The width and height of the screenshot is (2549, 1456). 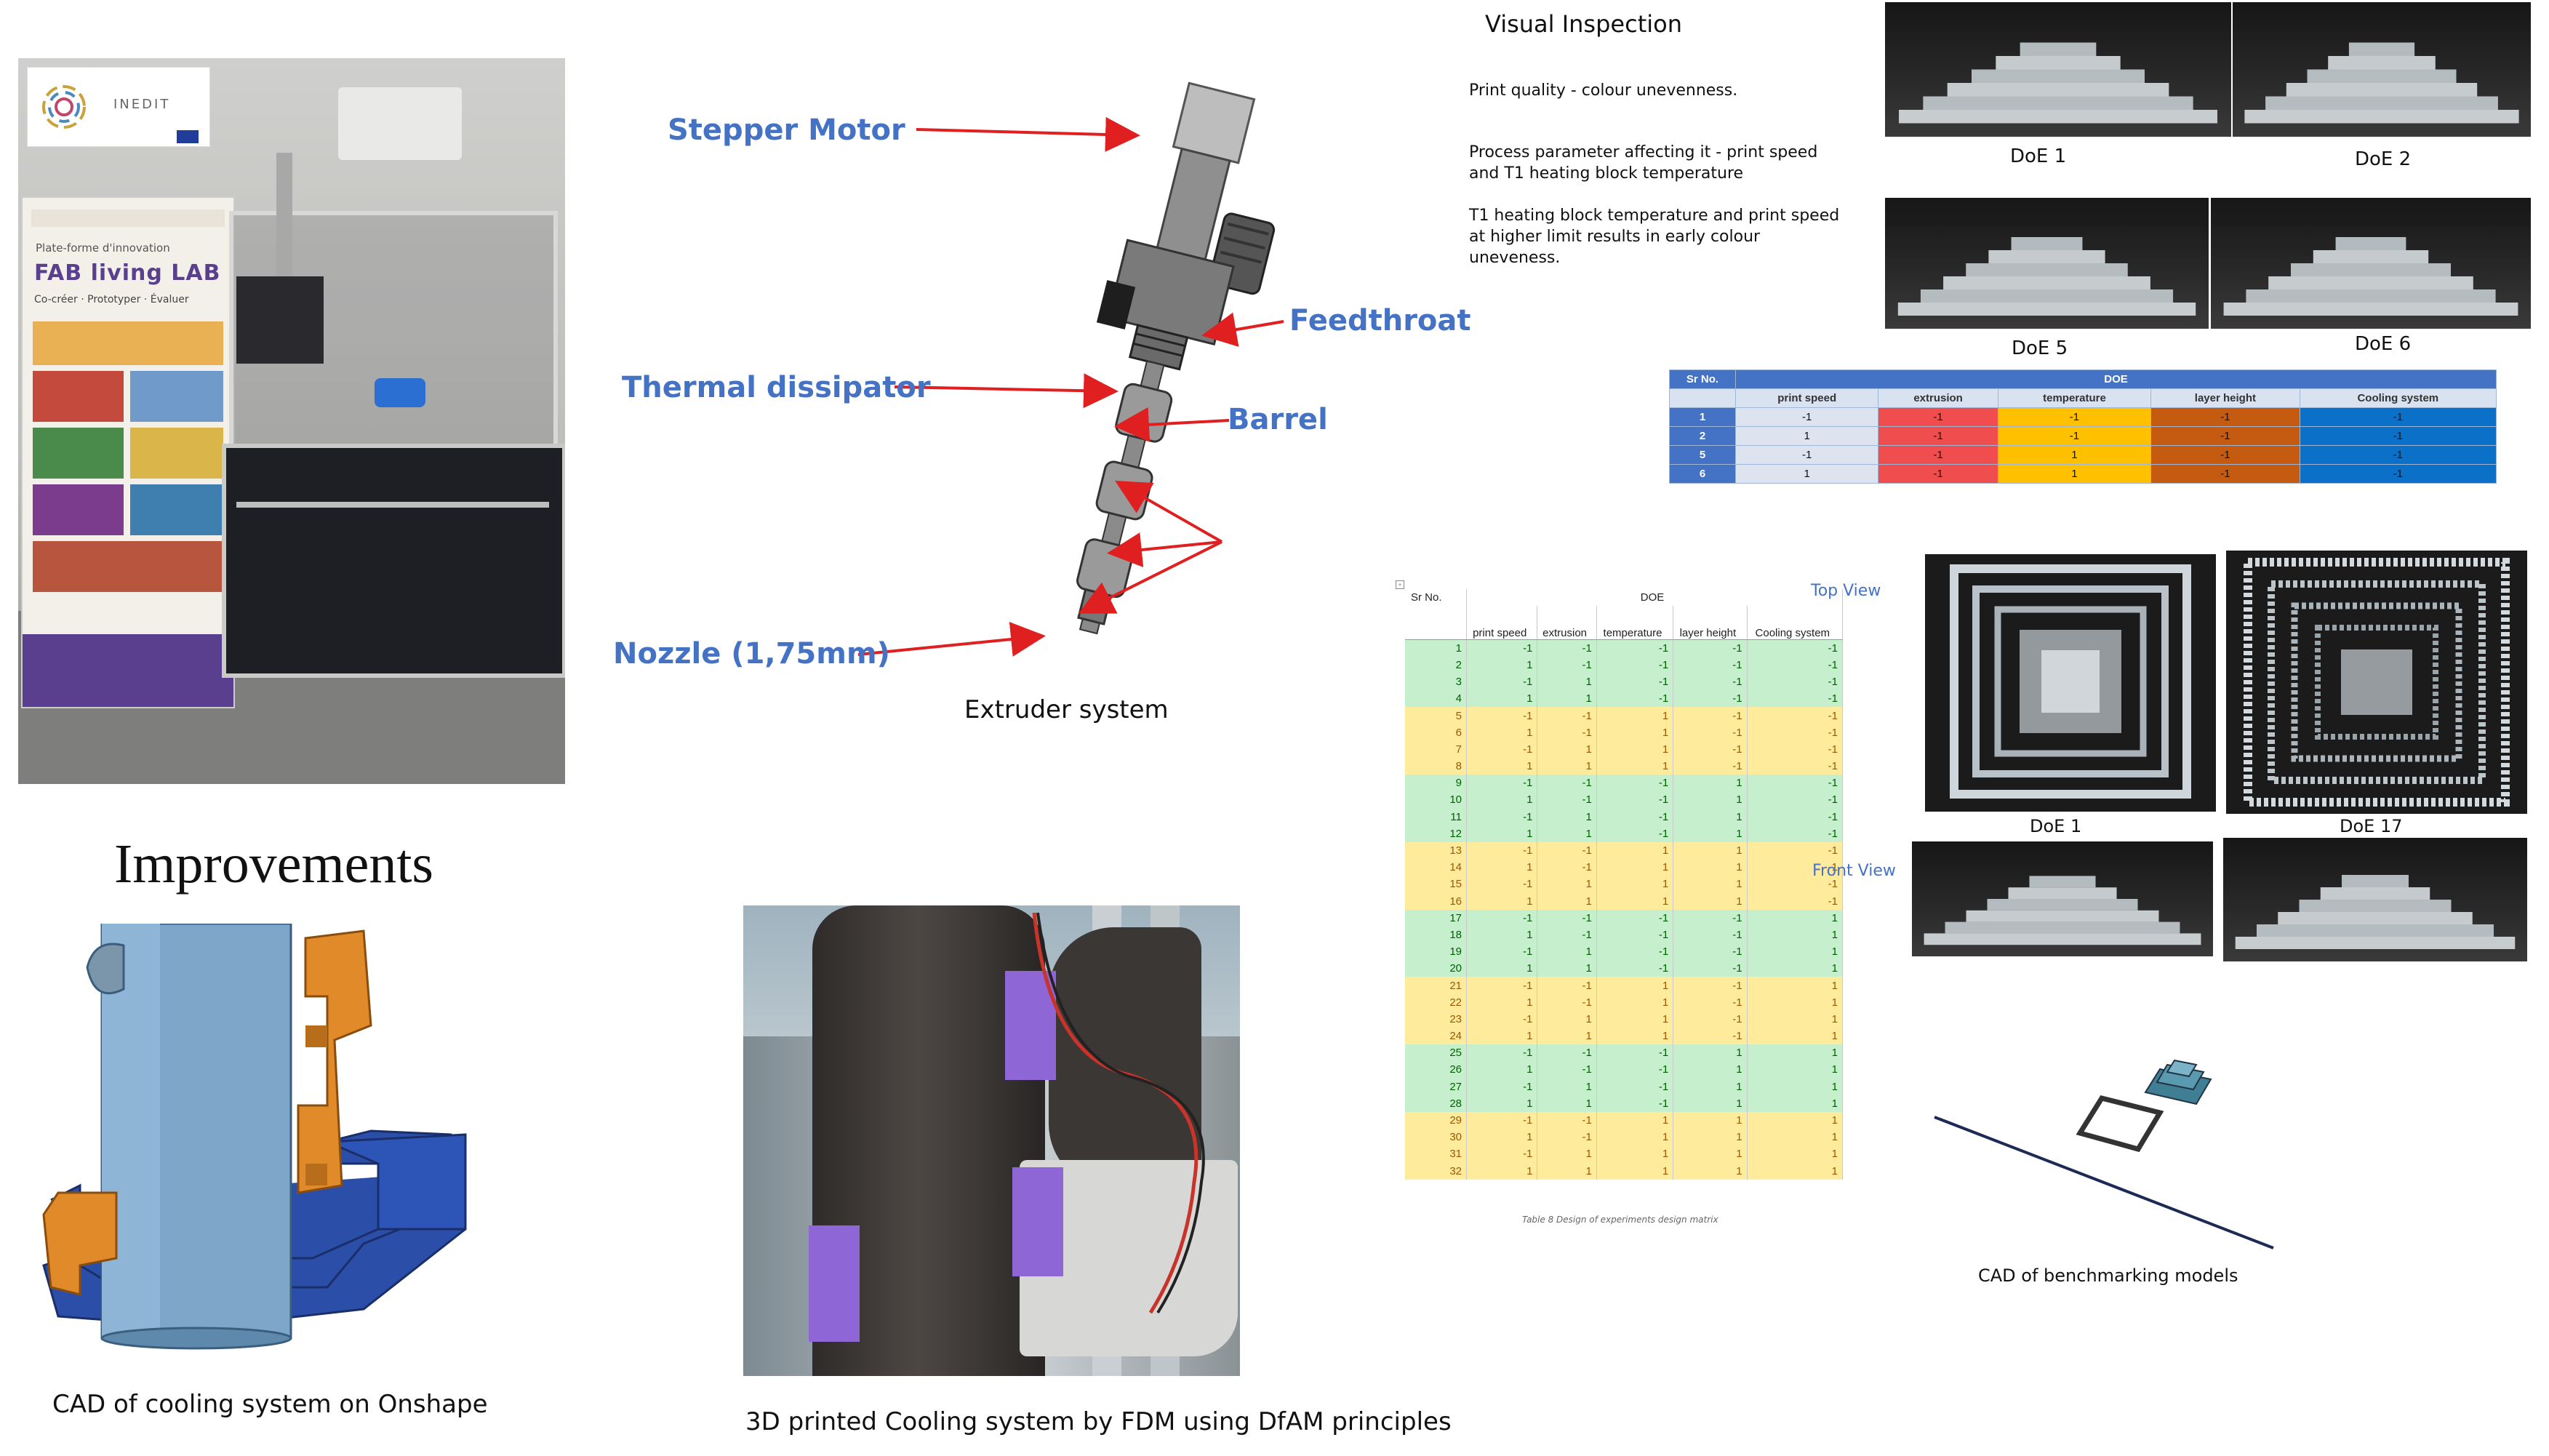 I want to click on doe-matrix-row: 28 1 1 -1 1 1, so click(x=1625, y=1103).